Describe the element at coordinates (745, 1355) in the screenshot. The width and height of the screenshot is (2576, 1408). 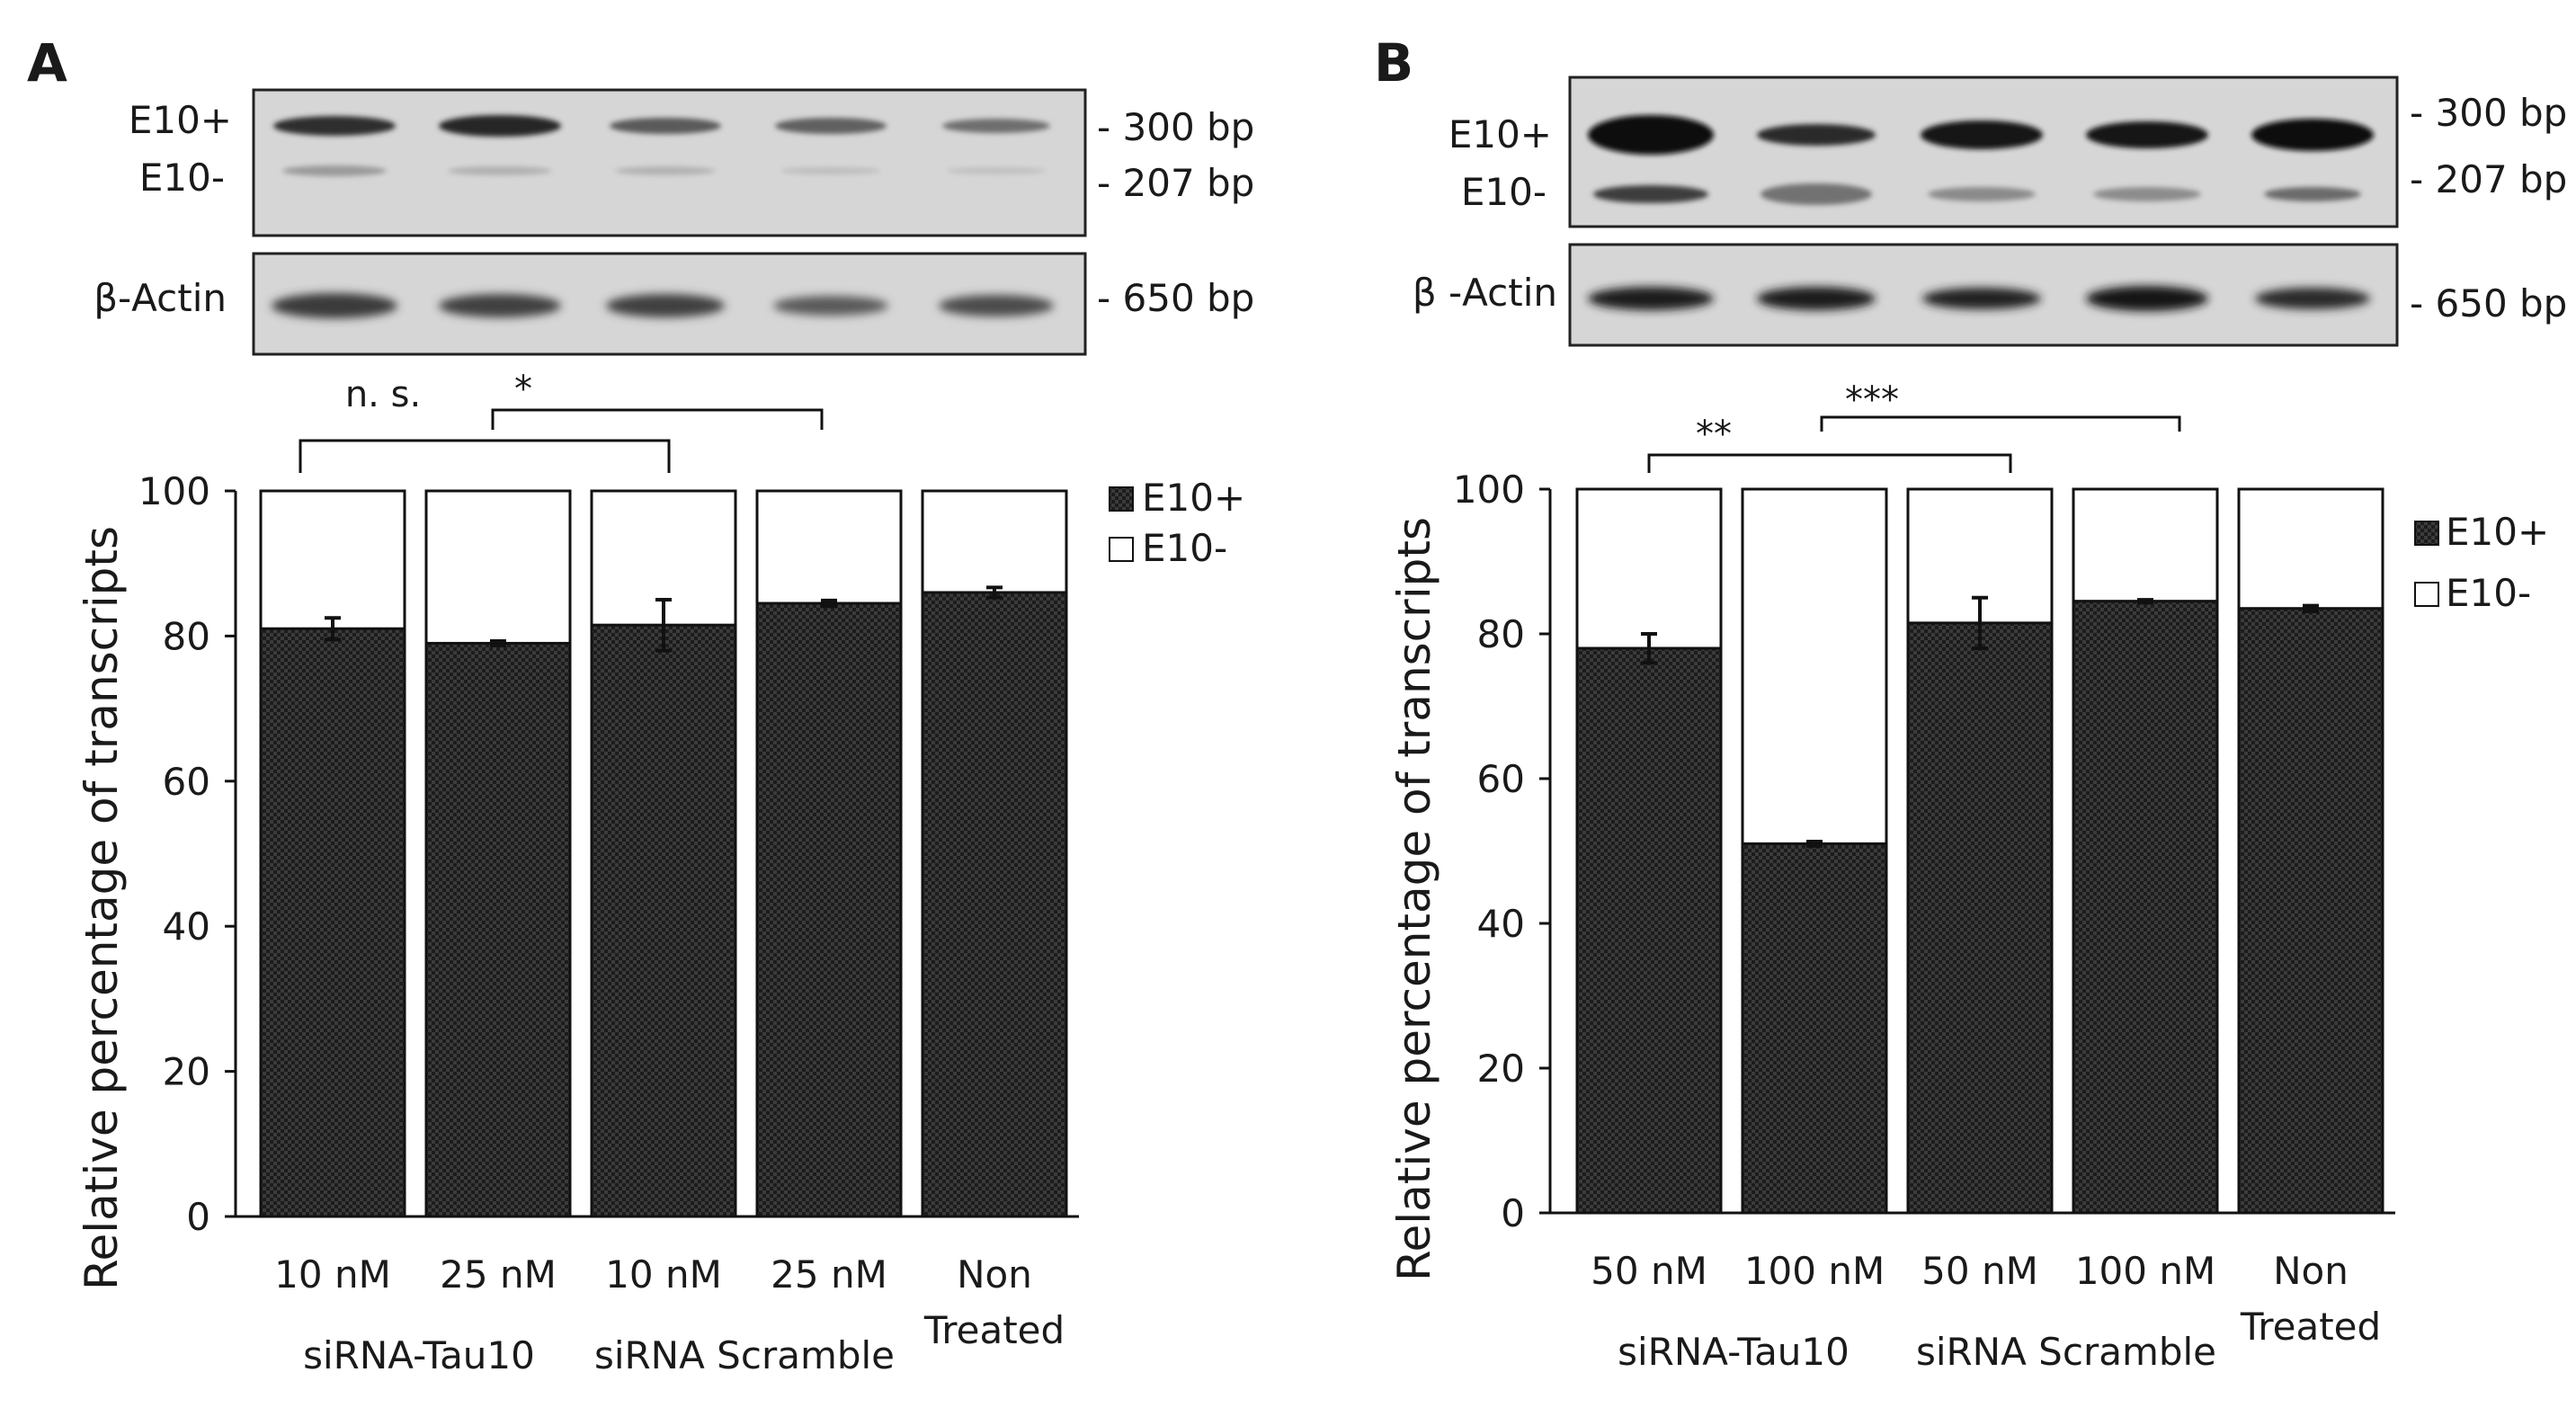
I see `chart-a-group-label-scramble: siRNA Scramble` at that location.